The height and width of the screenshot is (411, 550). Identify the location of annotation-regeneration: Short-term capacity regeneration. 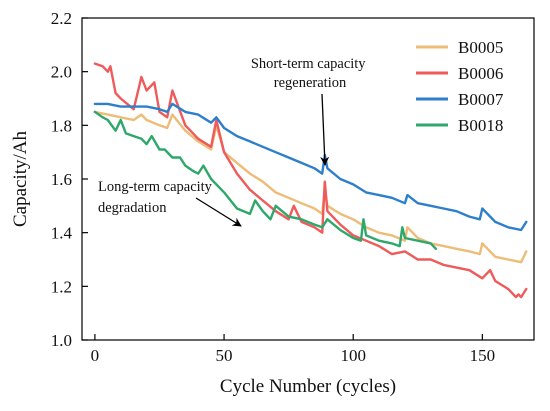
(310, 73).